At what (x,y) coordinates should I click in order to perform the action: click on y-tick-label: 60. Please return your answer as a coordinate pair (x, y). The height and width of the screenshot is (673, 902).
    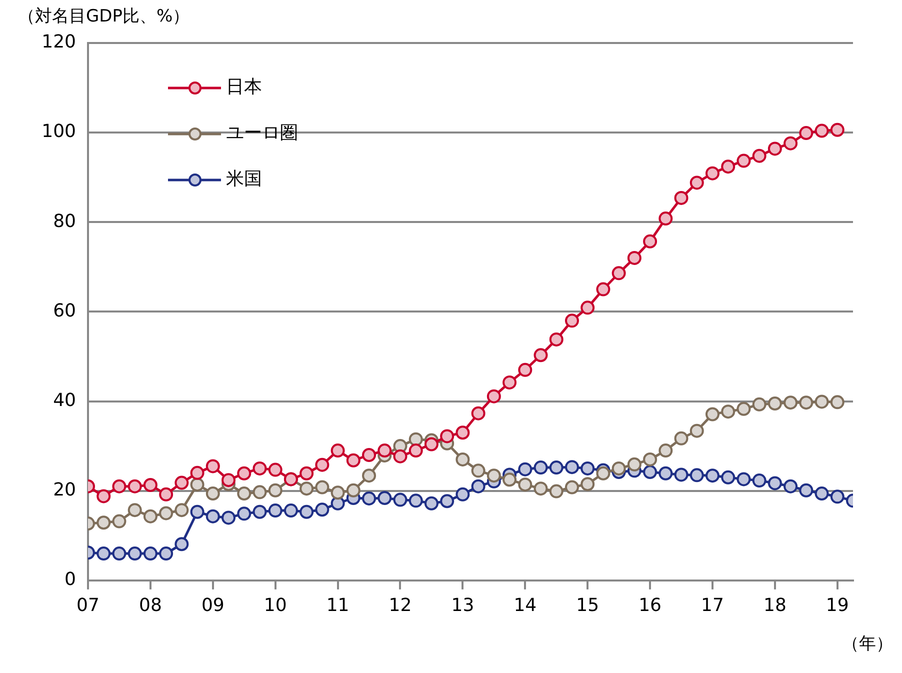
    Looking at the image, I should click on (64, 311).